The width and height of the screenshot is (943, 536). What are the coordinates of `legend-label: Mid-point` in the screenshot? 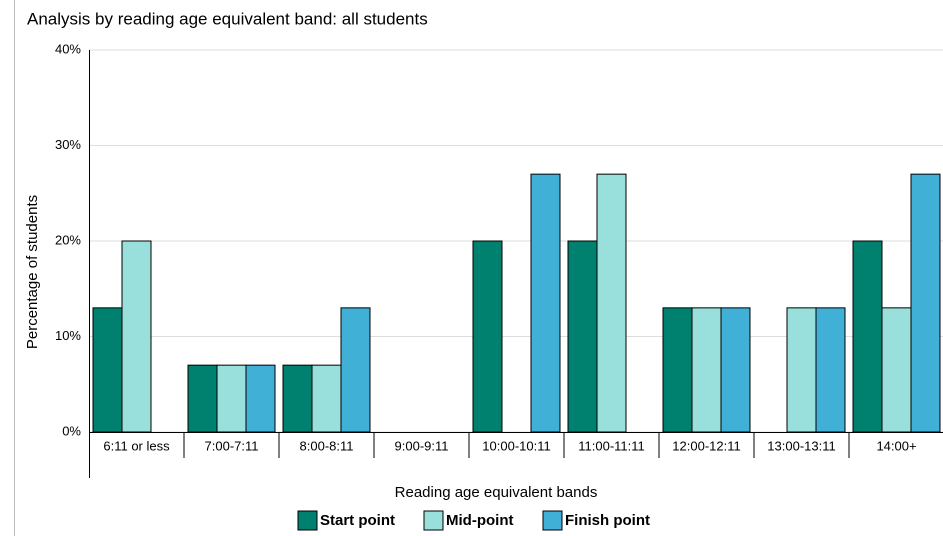 It's located at (479, 520).